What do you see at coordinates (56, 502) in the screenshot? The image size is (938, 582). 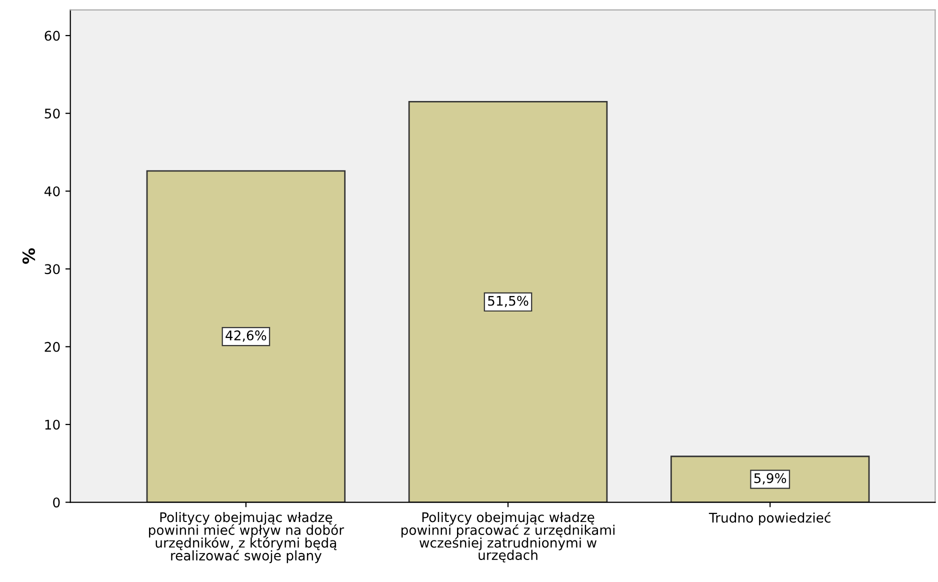 I see `y-tick-label: 0` at bounding box center [56, 502].